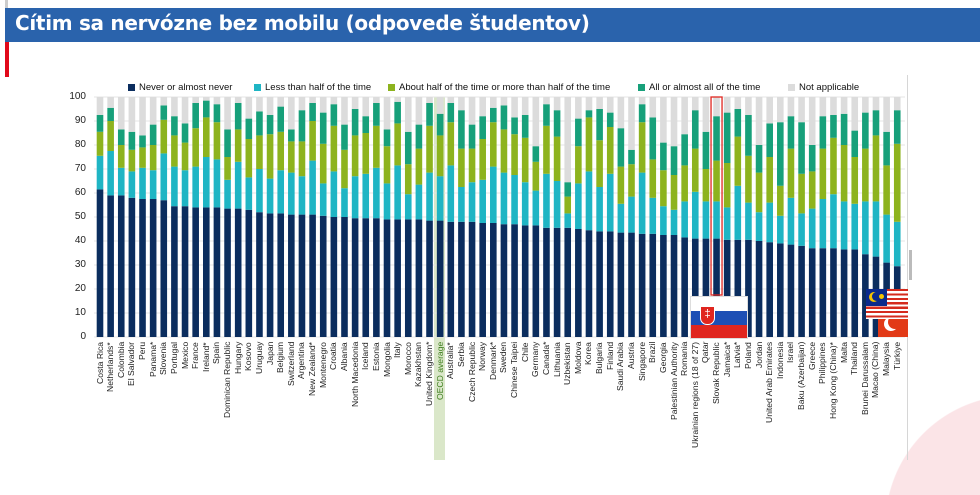 This screenshot has height=495, width=980. What do you see at coordinates (578, 108) in the screenshot?
I see `bar-segment-not-applicable-moldova` at bounding box center [578, 108].